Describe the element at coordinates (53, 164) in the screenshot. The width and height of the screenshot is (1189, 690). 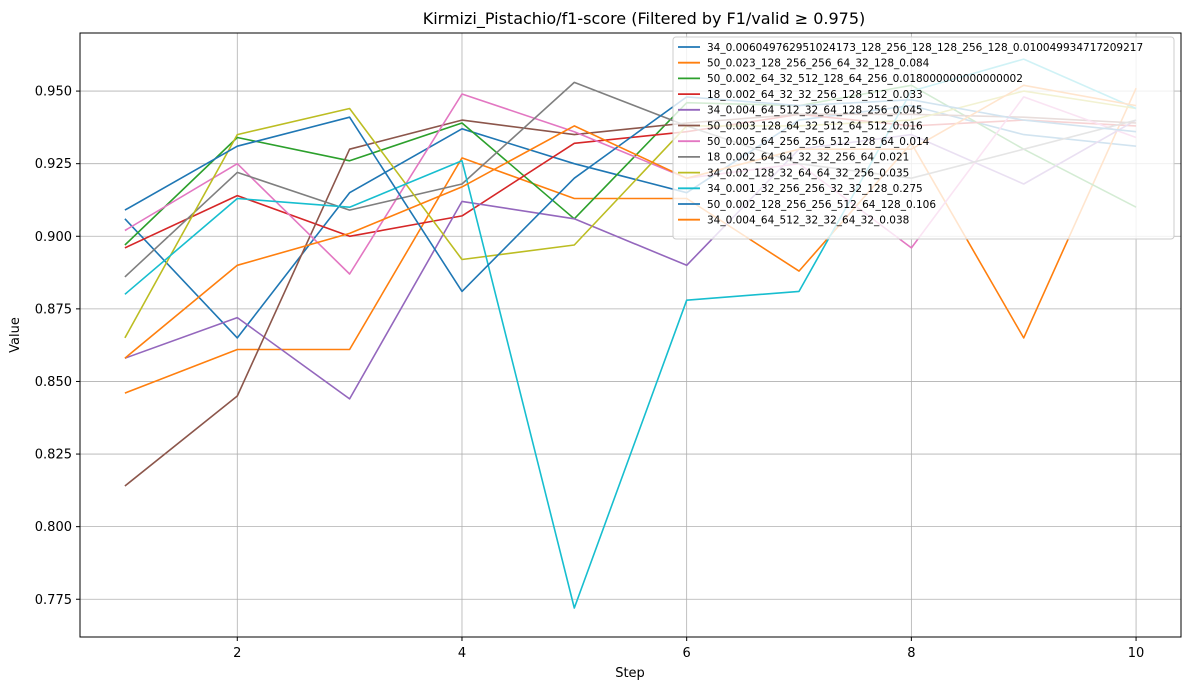
I see `y-tick-label: 0.925` at that location.